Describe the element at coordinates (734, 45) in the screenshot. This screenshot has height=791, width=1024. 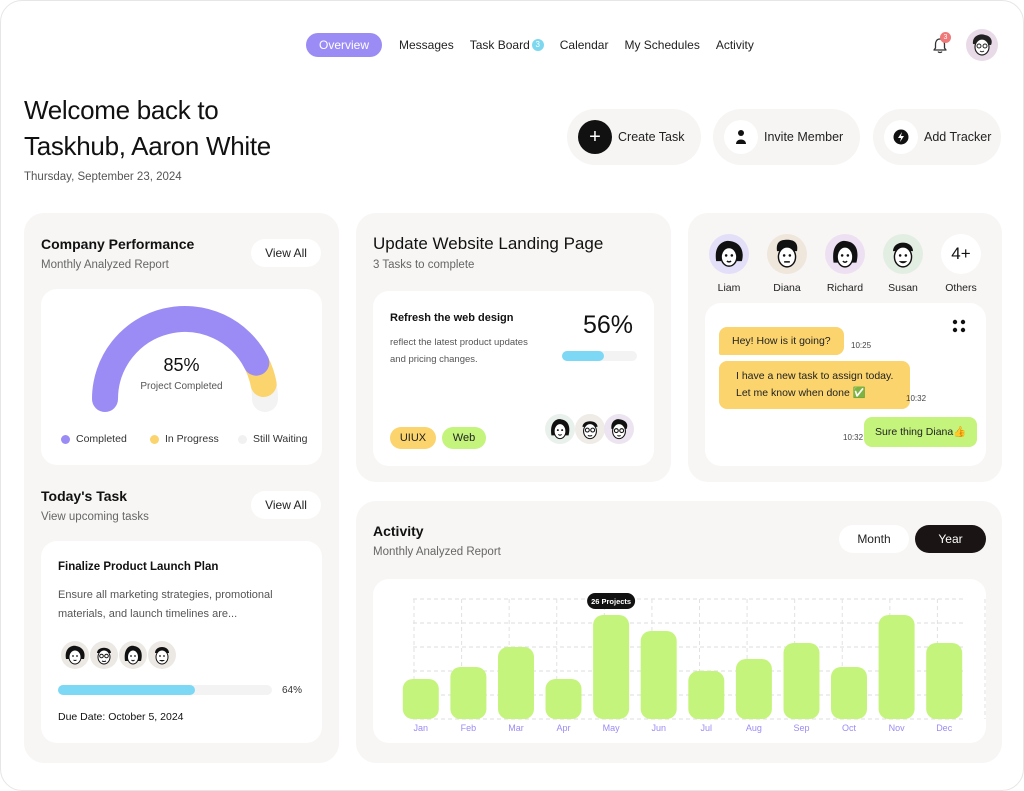
I see `tab-activity: Activity` at that location.